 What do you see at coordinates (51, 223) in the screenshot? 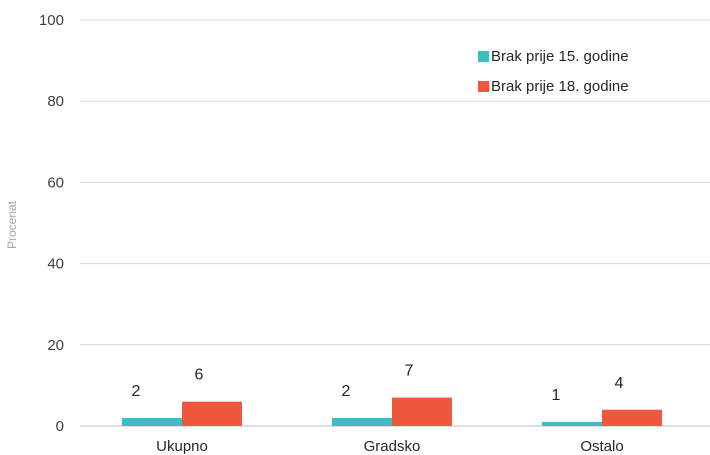
I see `y-axis-ticks: 0 20 40 60 80 100` at bounding box center [51, 223].